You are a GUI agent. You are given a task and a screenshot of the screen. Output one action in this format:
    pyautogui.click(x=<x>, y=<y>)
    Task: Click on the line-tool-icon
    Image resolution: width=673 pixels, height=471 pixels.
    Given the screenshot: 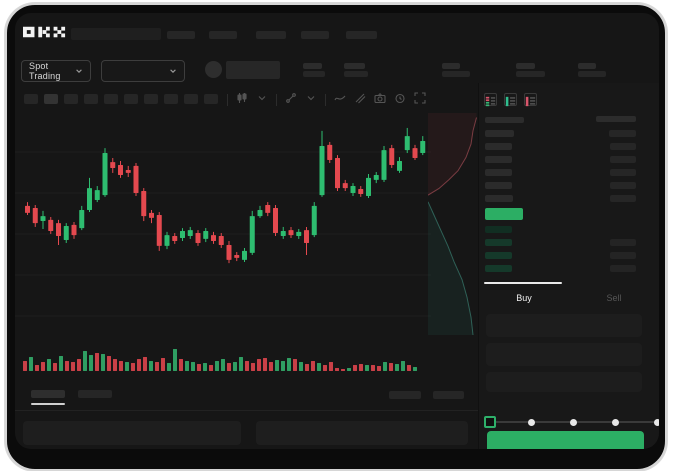 What is the action you would take?
    pyautogui.click(x=340, y=100)
    